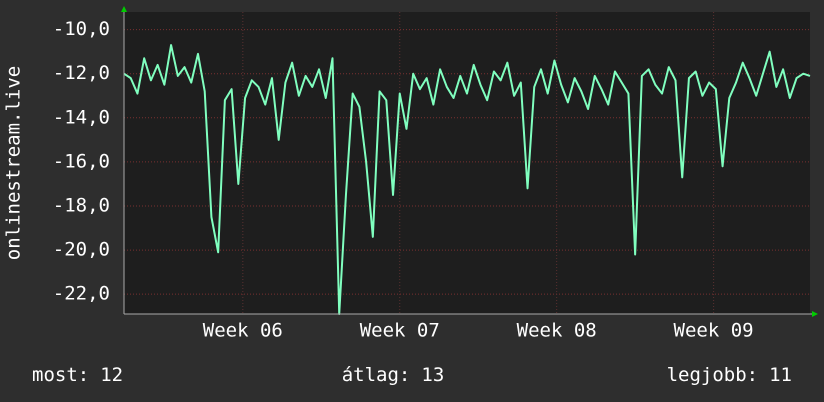 This screenshot has width=824, height=402. Describe the element at coordinates (557, 331) in the screenshot. I see `x-tick-label: Week 08` at that location.